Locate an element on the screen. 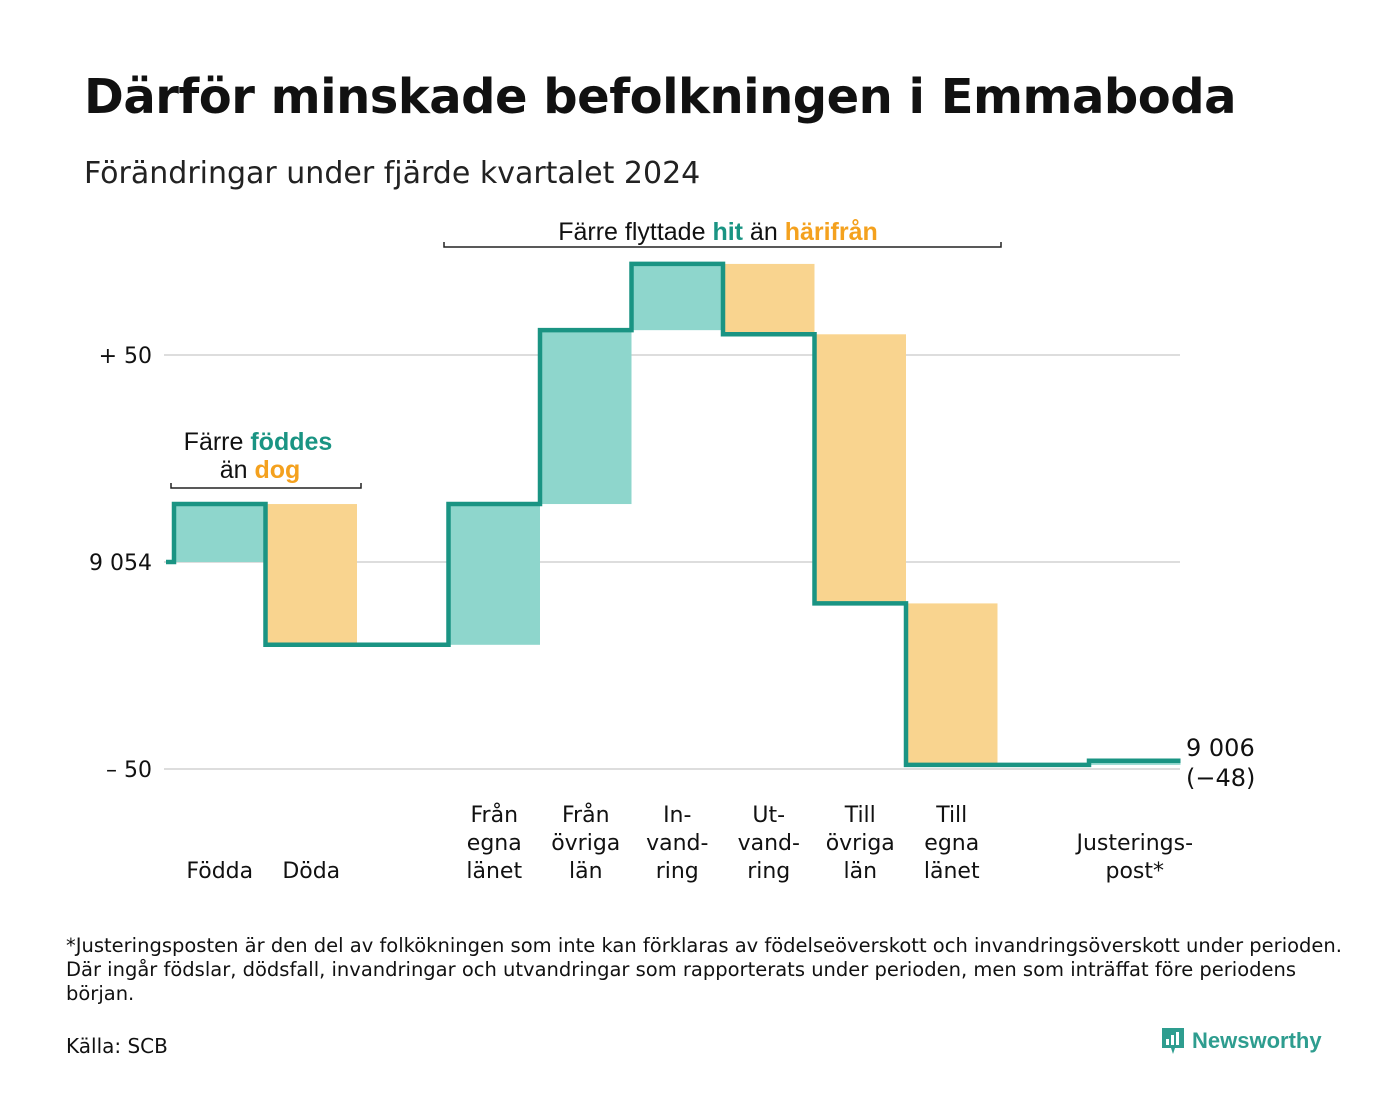 This screenshot has height=1120, width=1400. brand-logo: Newsworthy is located at coordinates (1241, 1041).